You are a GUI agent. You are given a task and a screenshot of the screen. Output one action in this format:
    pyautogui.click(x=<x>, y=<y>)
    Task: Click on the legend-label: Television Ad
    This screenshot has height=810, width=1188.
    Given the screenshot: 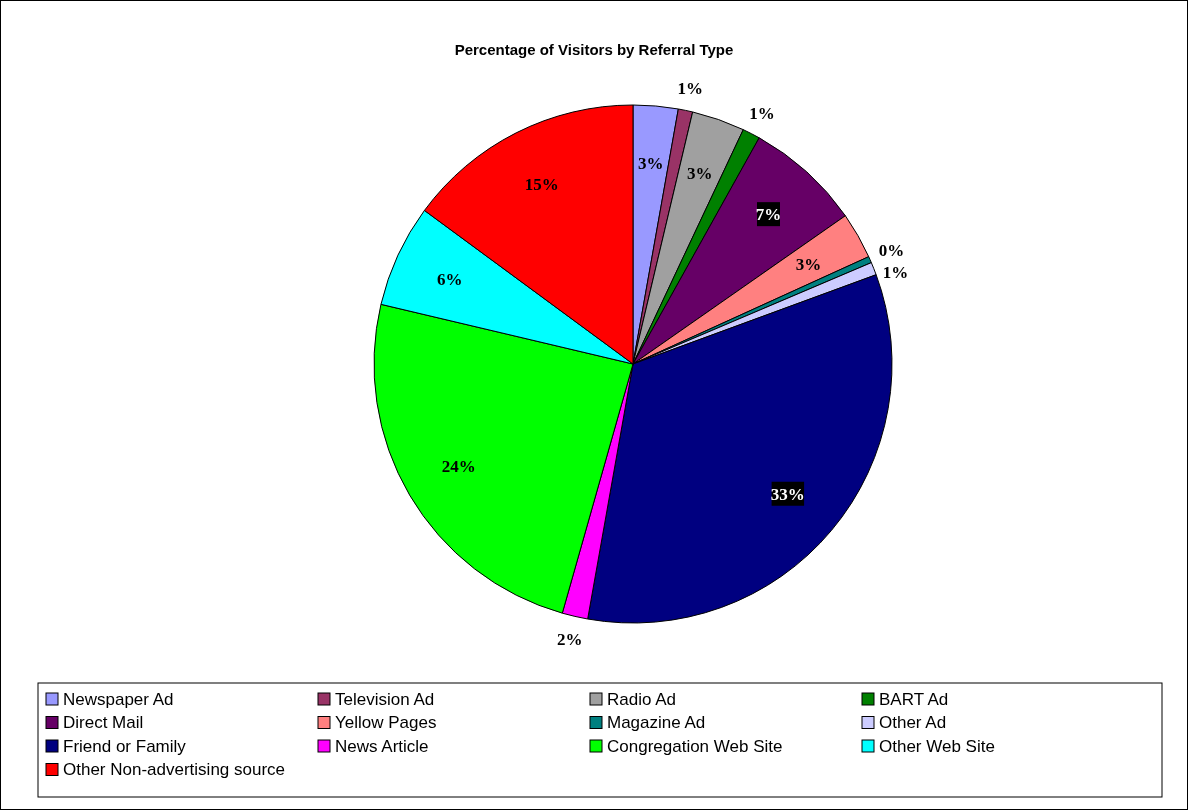 What is the action you would take?
    pyautogui.click(x=385, y=699)
    